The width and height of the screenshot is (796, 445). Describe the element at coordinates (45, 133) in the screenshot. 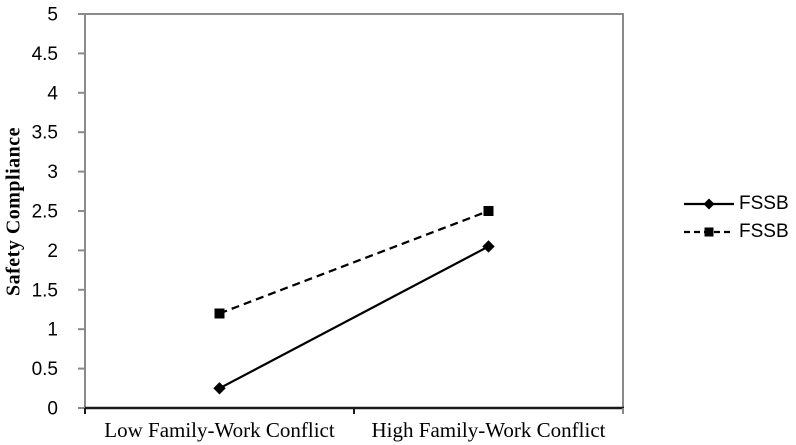

I see `y-tick-label: 3.5` at that location.